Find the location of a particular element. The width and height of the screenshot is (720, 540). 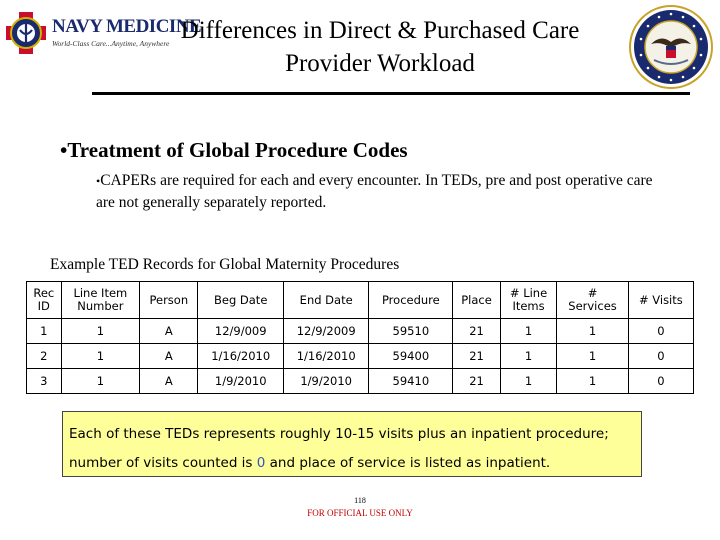

column-header-beg-date: Beg Date is located at coordinates (240, 300).